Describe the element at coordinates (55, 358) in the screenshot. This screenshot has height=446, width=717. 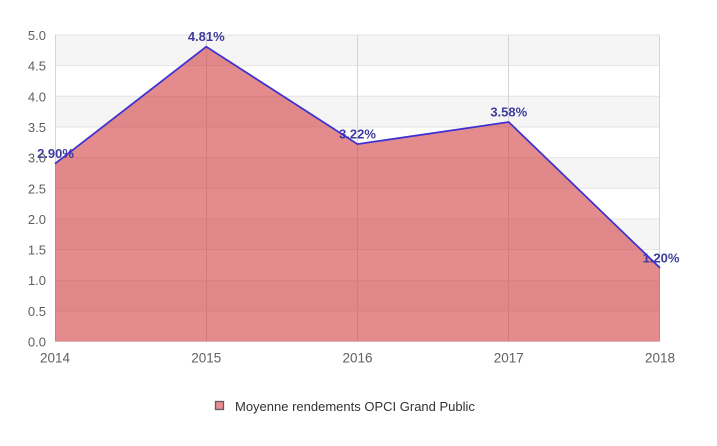
I see `svg-text: 2014` at that location.